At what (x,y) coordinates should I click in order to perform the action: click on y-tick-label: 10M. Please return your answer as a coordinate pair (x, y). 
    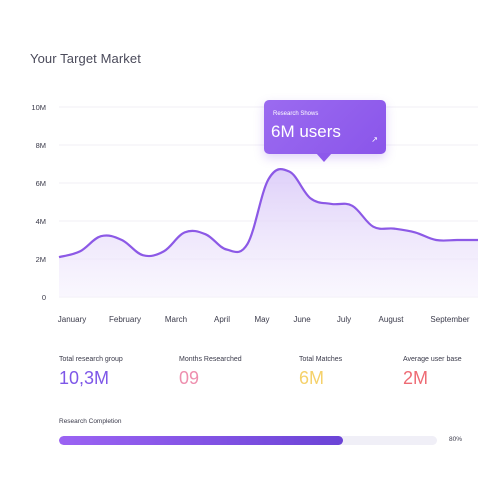
    Looking at the image, I should click on (38, 107).